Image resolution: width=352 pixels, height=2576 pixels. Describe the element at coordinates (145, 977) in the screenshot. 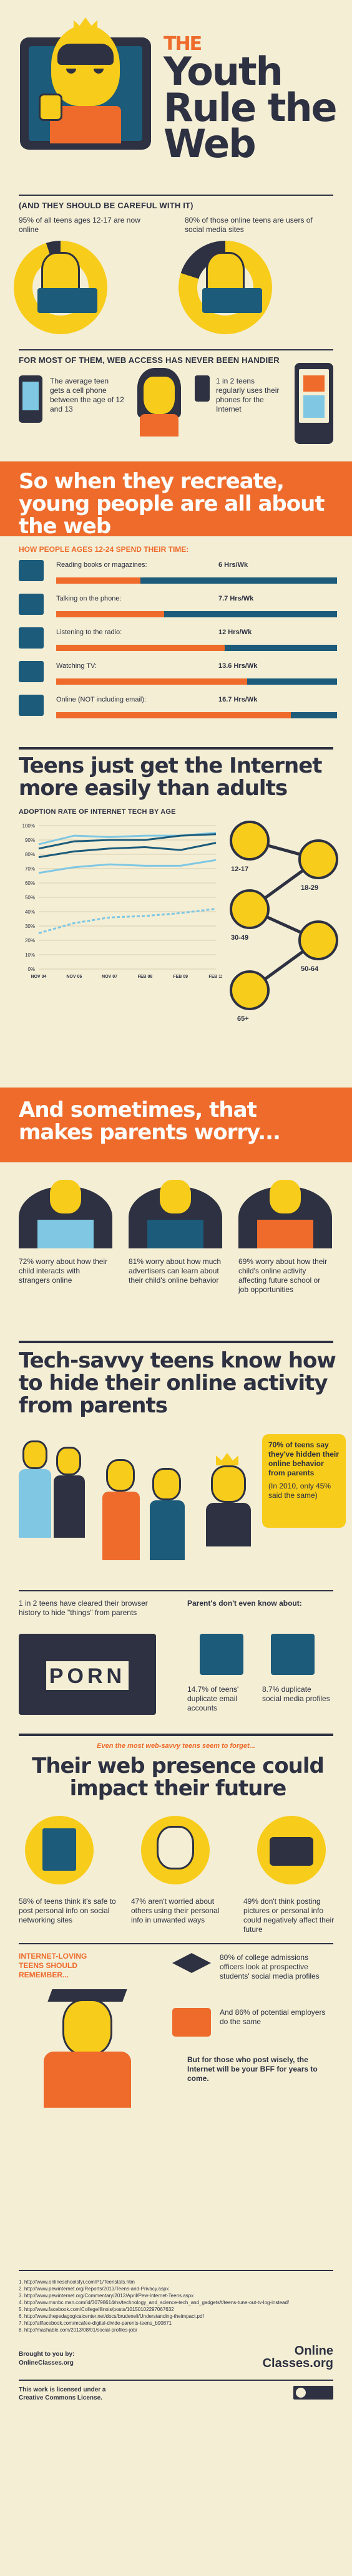

I see `x-tick-label: FEB 08` at that location.